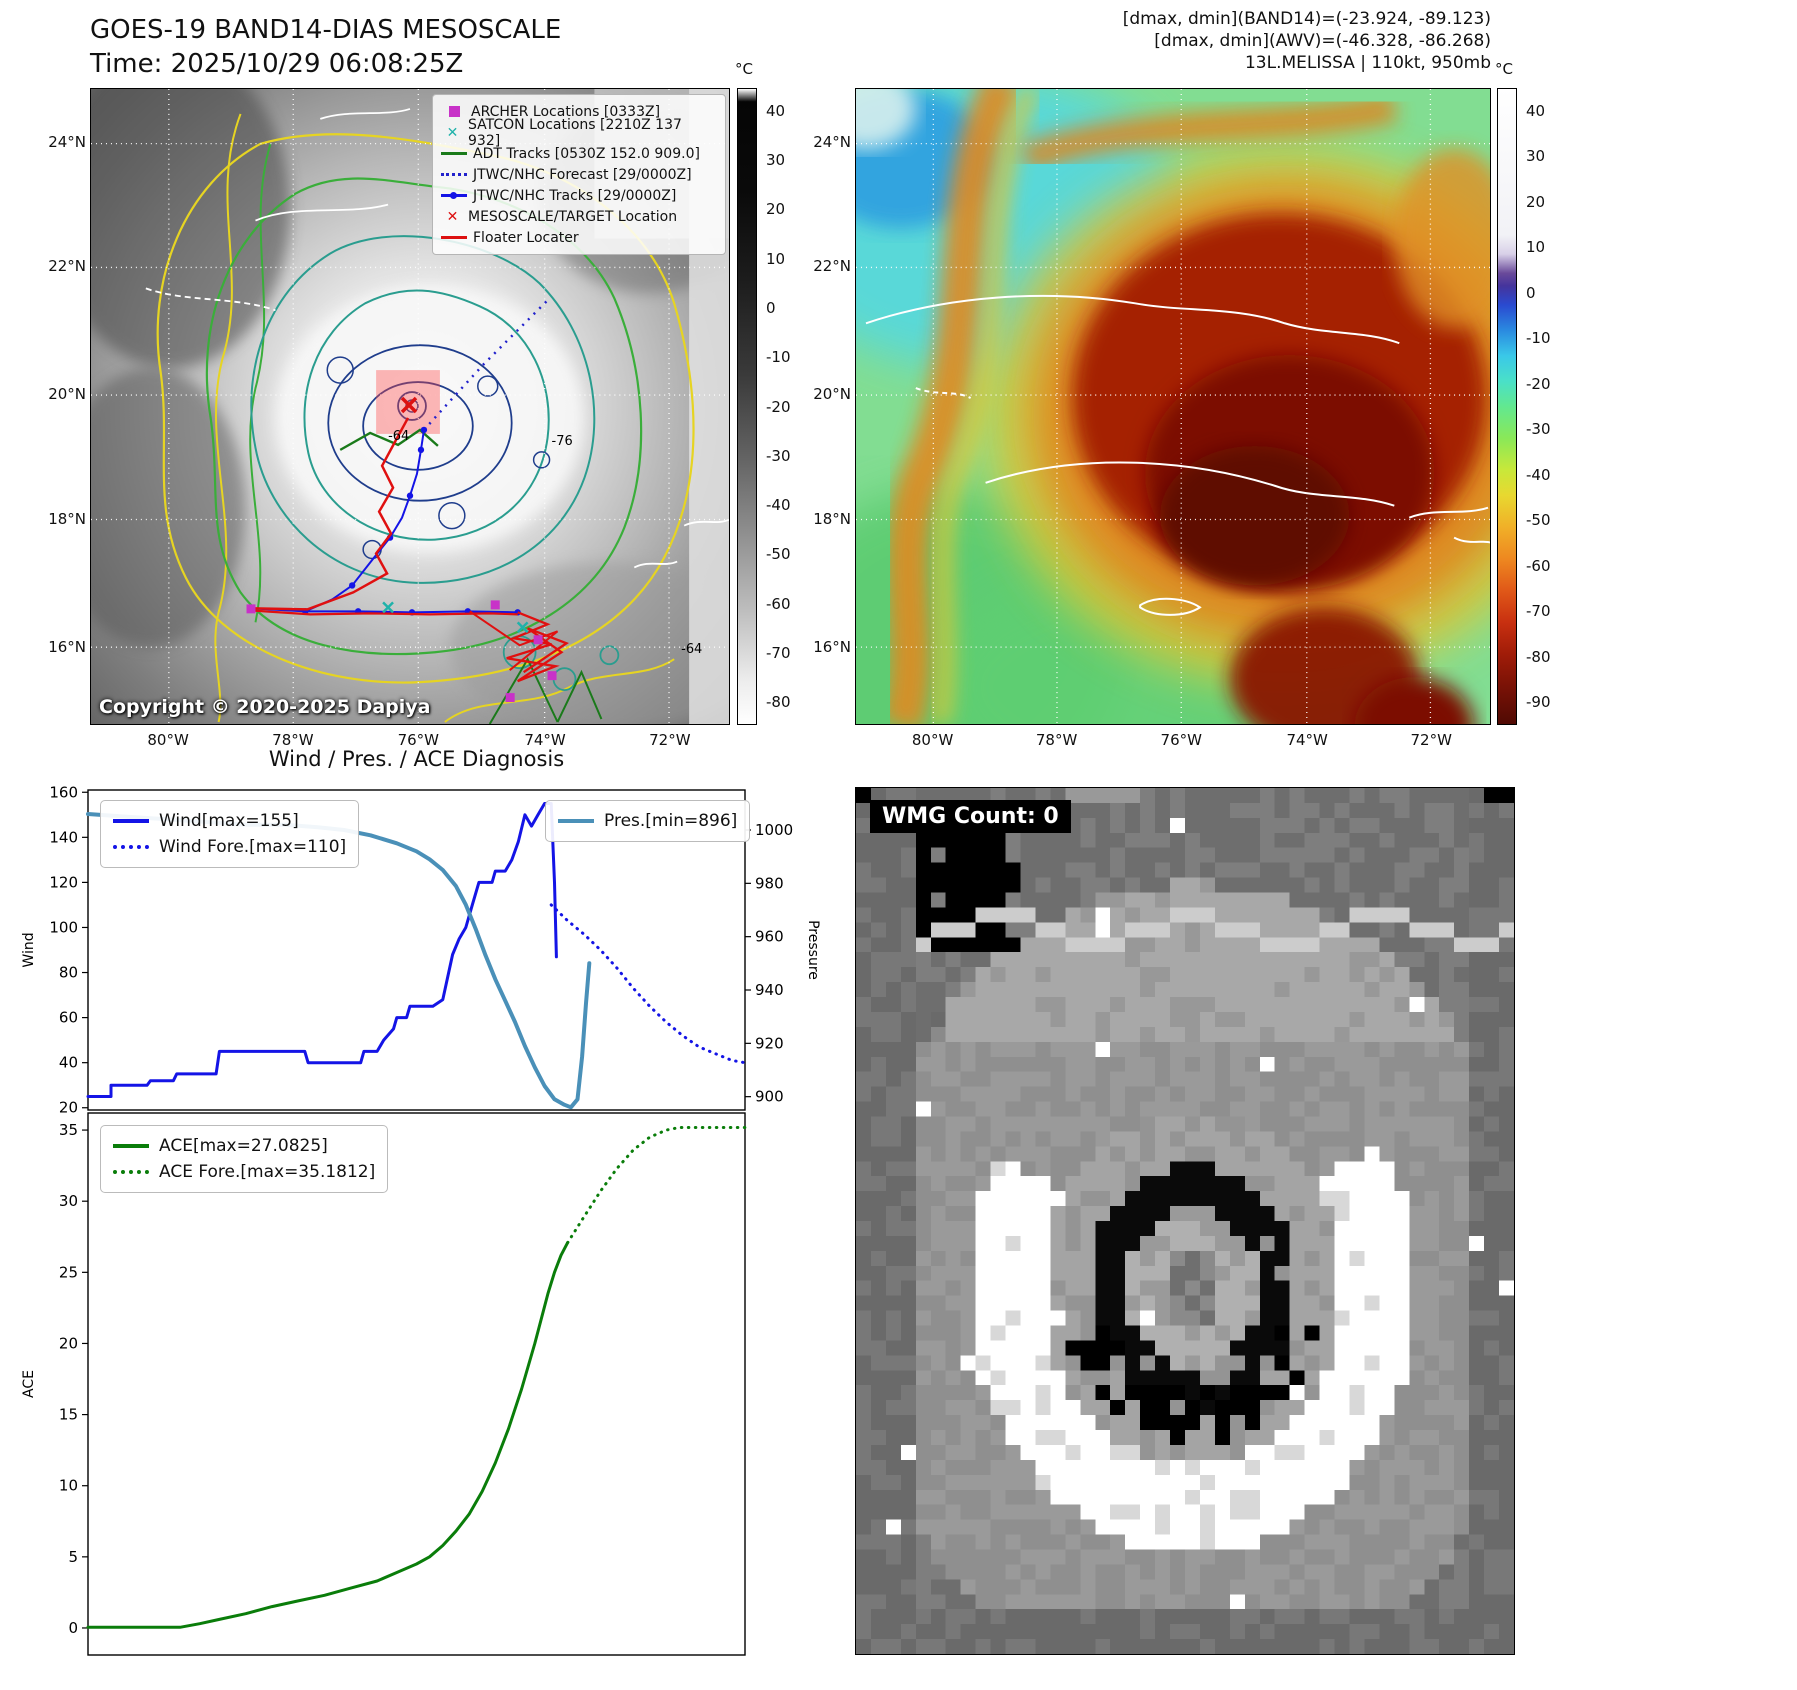 This screenshot has height=1690, width=1797. Describe the element at coordinates (229, 821) in the screenshot. I see `series-label: Wind[max=155]` at that location.